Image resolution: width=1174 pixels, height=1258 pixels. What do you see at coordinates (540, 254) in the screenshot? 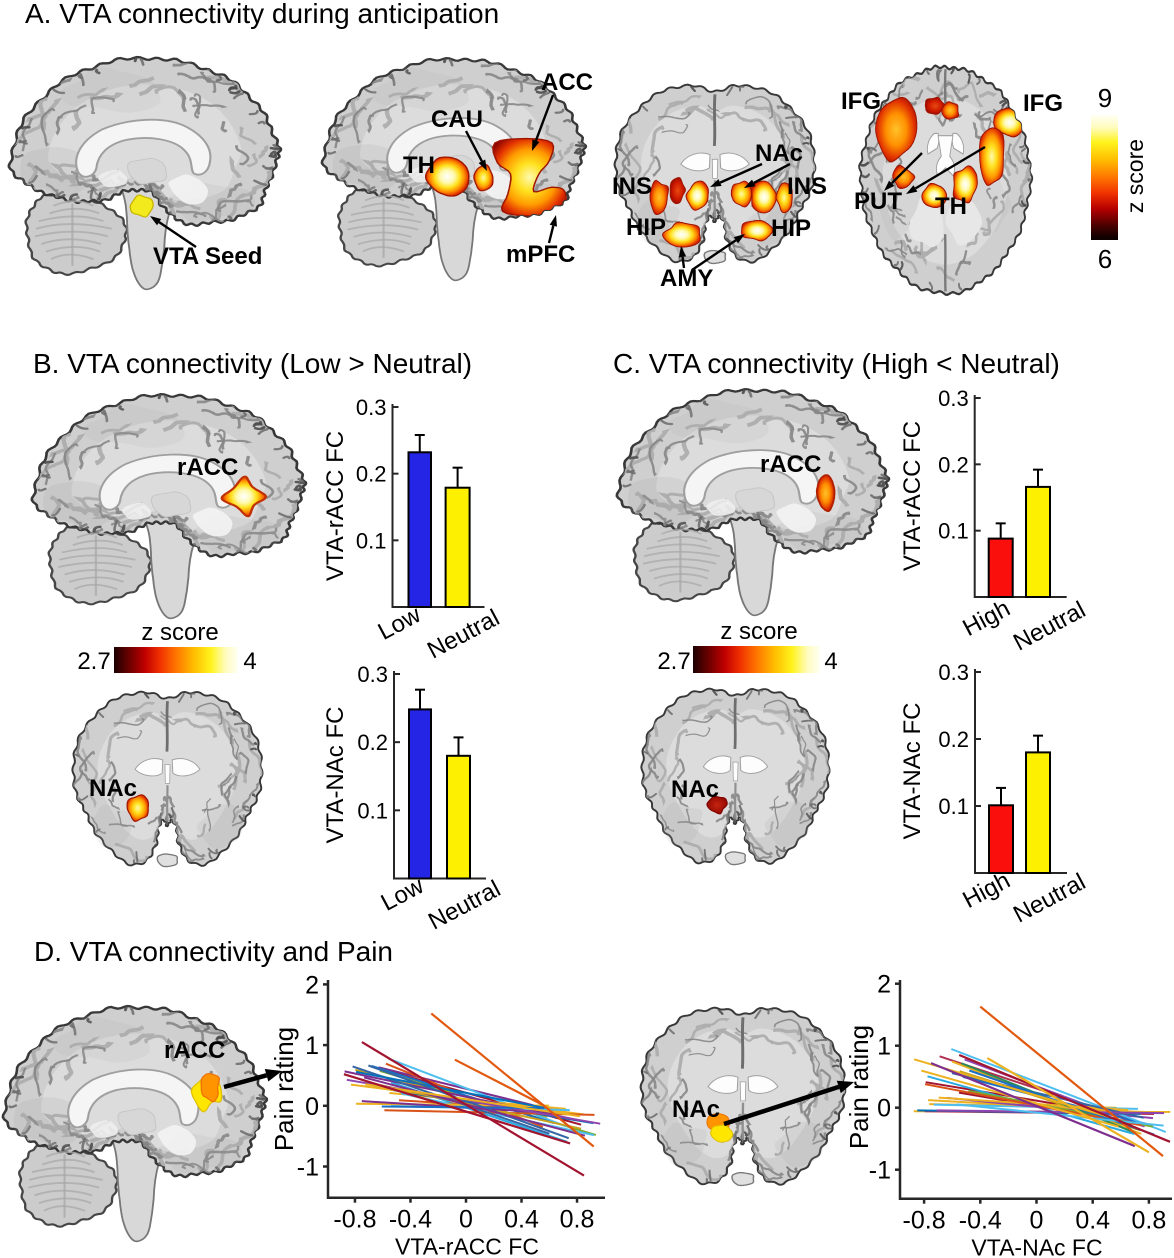
I see `svg-text: mPFC` at bounding box center [540, 254].